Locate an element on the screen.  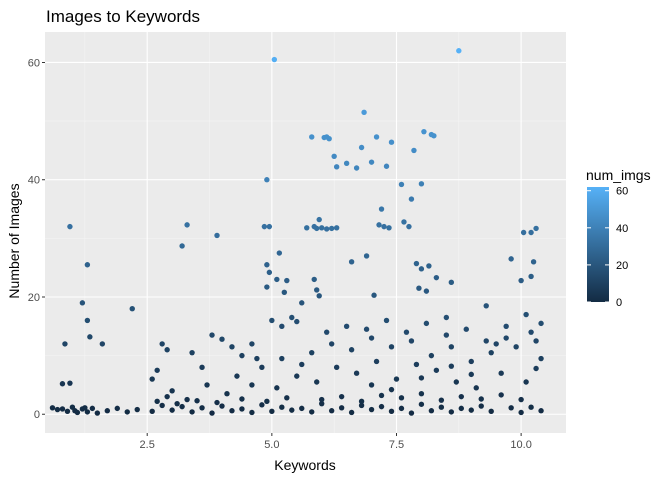
x-tick-label: 5.0 is located at coordinates (271, 445).